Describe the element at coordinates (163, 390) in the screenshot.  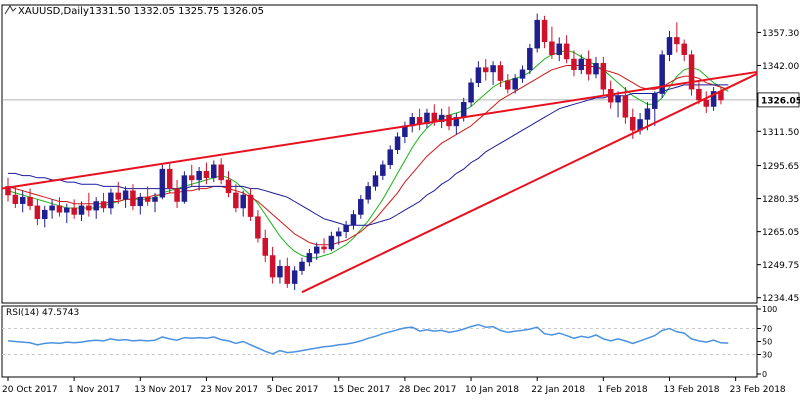
I see `date-axis-label: 13 Nov 2017` at that location.